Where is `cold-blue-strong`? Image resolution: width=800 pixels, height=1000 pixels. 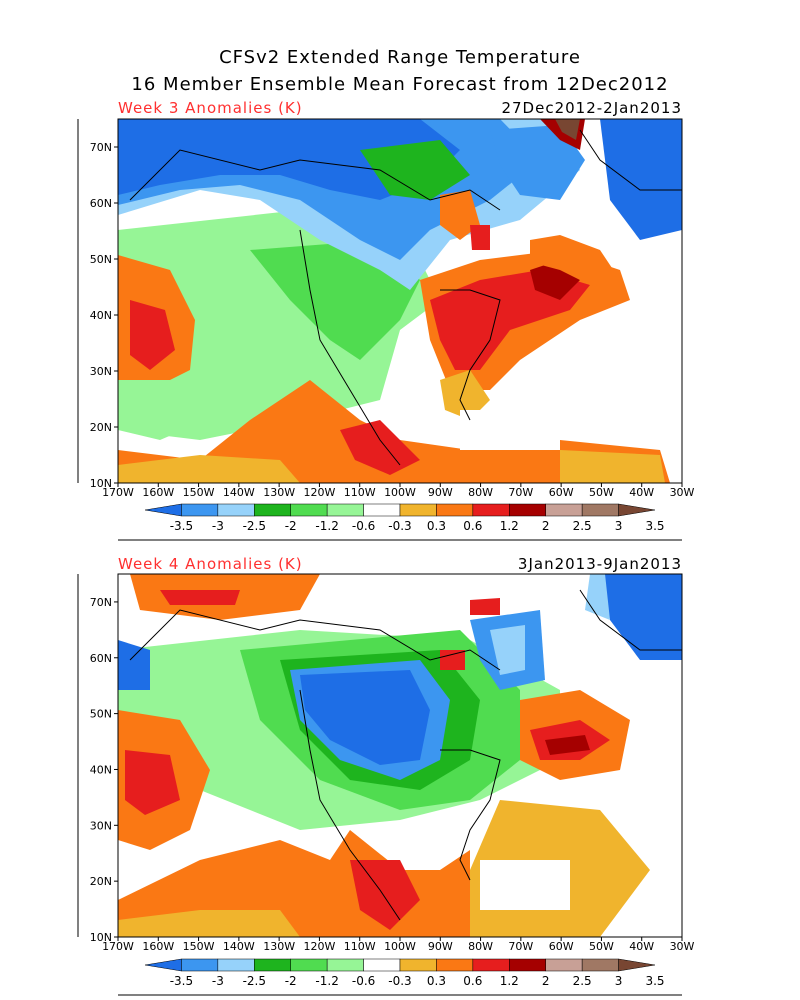
cold-blue-strong is located at coordinates (289, 159).